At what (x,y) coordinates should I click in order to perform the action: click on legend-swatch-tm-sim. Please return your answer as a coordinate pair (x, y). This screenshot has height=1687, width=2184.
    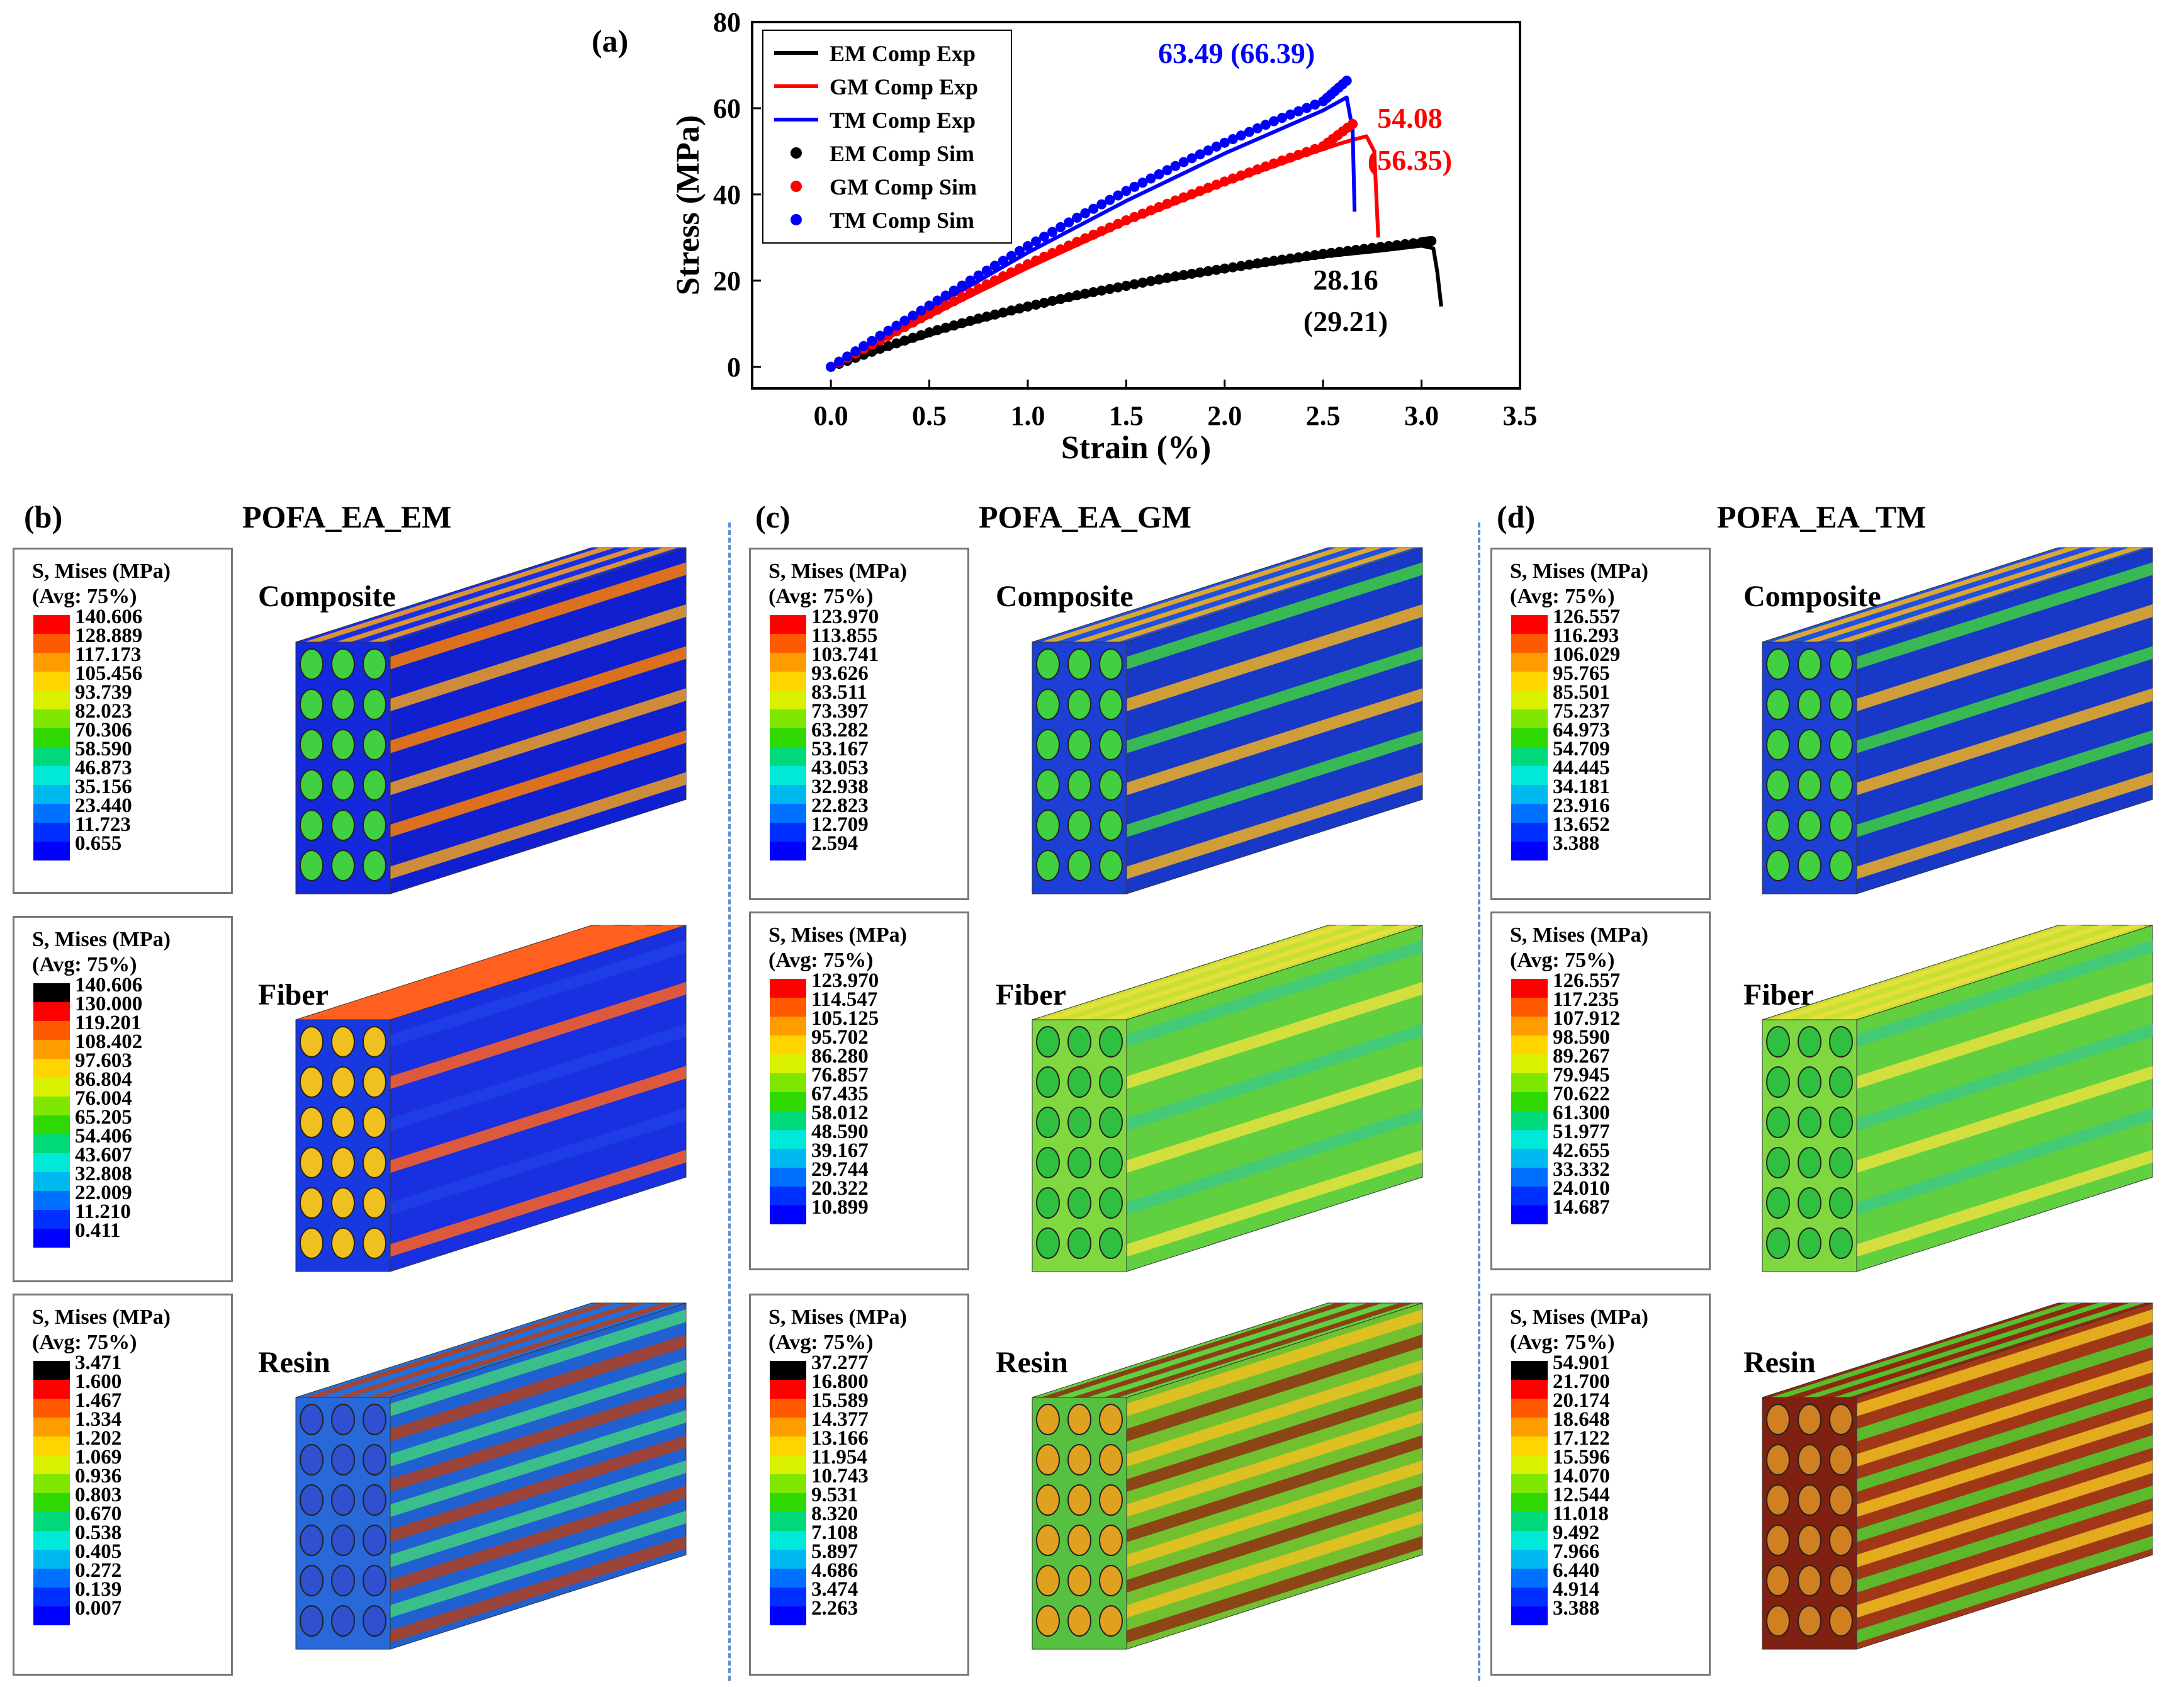
    Looking at the image, I should click on (796, 219).